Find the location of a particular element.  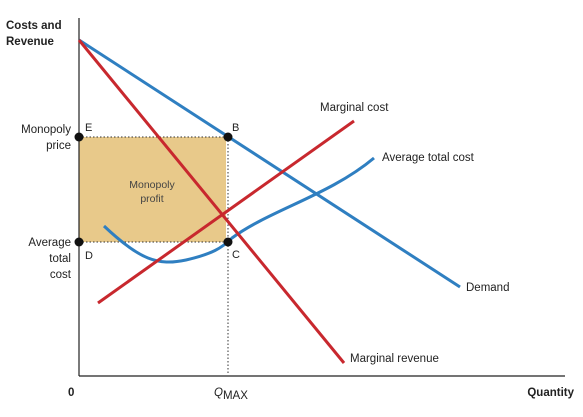

y-axis-title-line1: Costs and is located at coordinates (34, 26).